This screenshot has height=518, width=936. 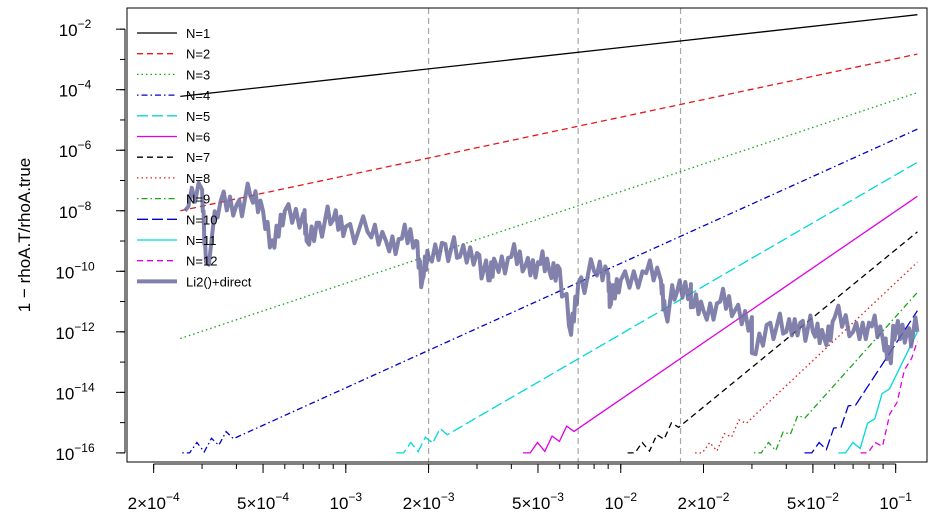 I want to click on legend-item-2: N=2, so click(x=173, y=54).